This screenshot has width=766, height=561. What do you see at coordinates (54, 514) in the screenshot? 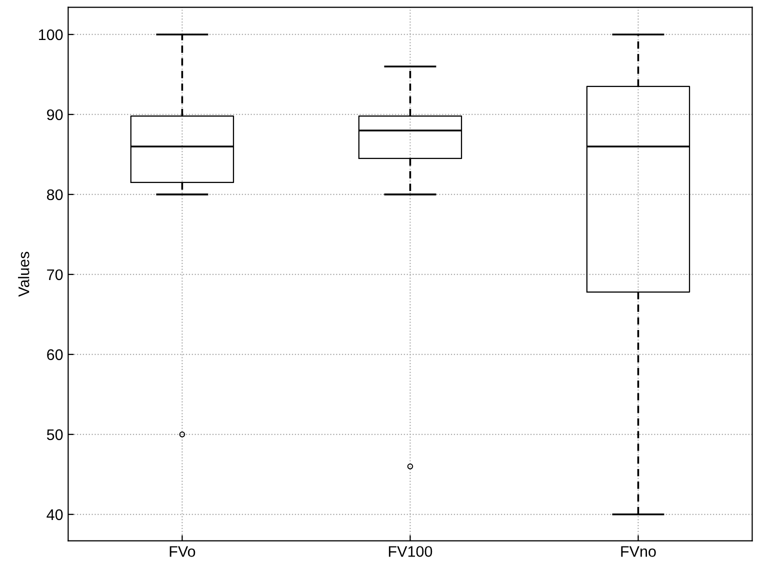
I see `y-tick-label: 40` at bounding box center [54, 514].